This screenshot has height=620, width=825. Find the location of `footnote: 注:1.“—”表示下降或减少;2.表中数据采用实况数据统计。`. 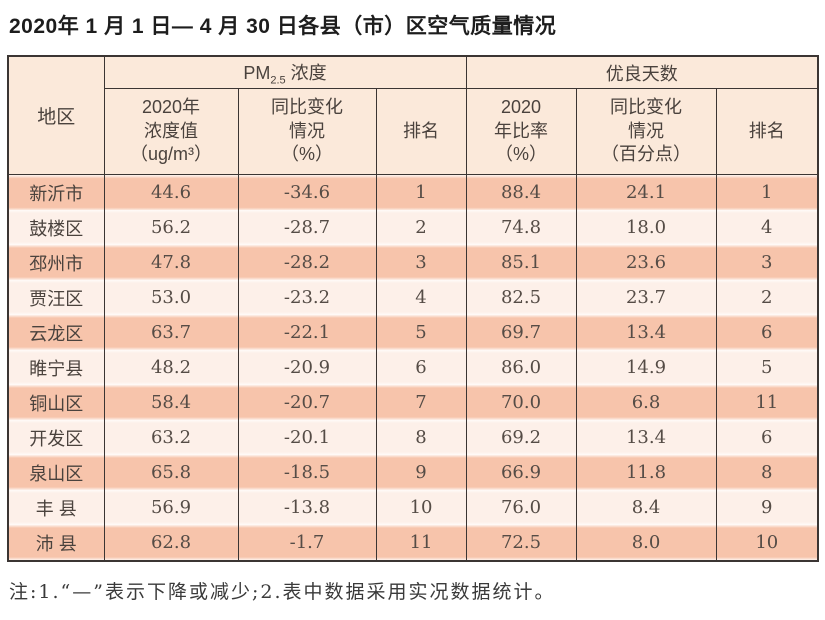

footnote: 注:1.“—”表示下降或减少;2.表中数据采用实况数据统计。 is located at coordinates (282, 592).